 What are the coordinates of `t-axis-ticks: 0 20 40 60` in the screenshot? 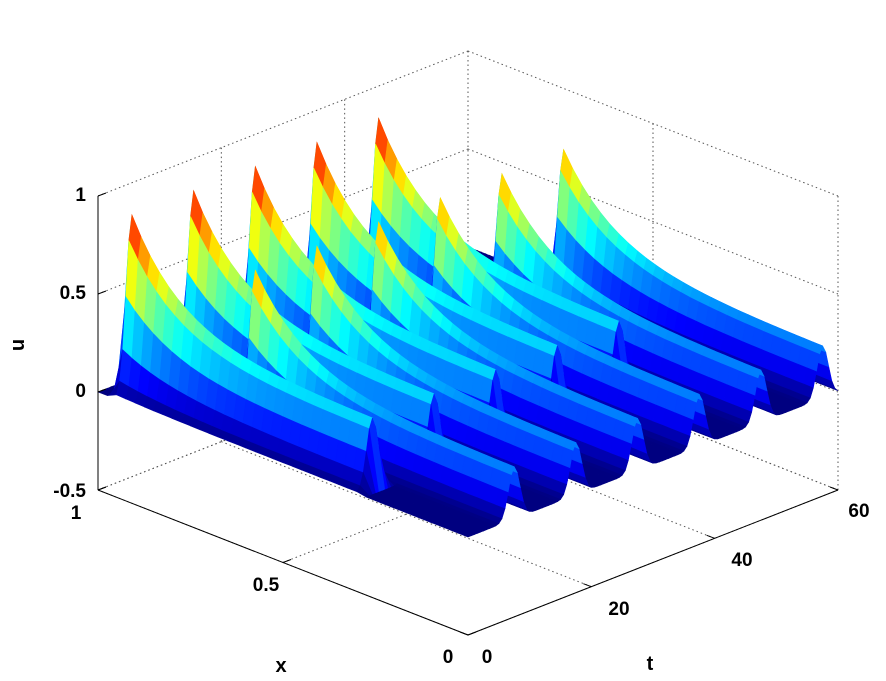 It's located at (676, 584).